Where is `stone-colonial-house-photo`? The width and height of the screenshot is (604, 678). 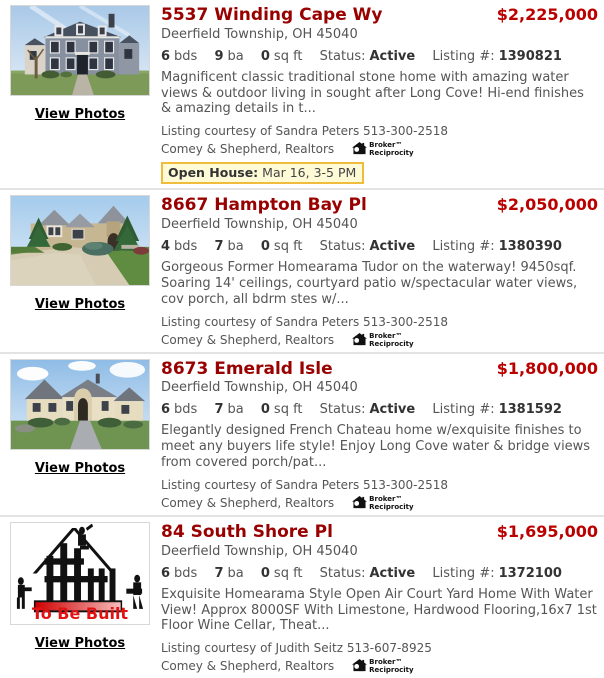
stone-colonial-house-photo is located at coordinates (80, 50).